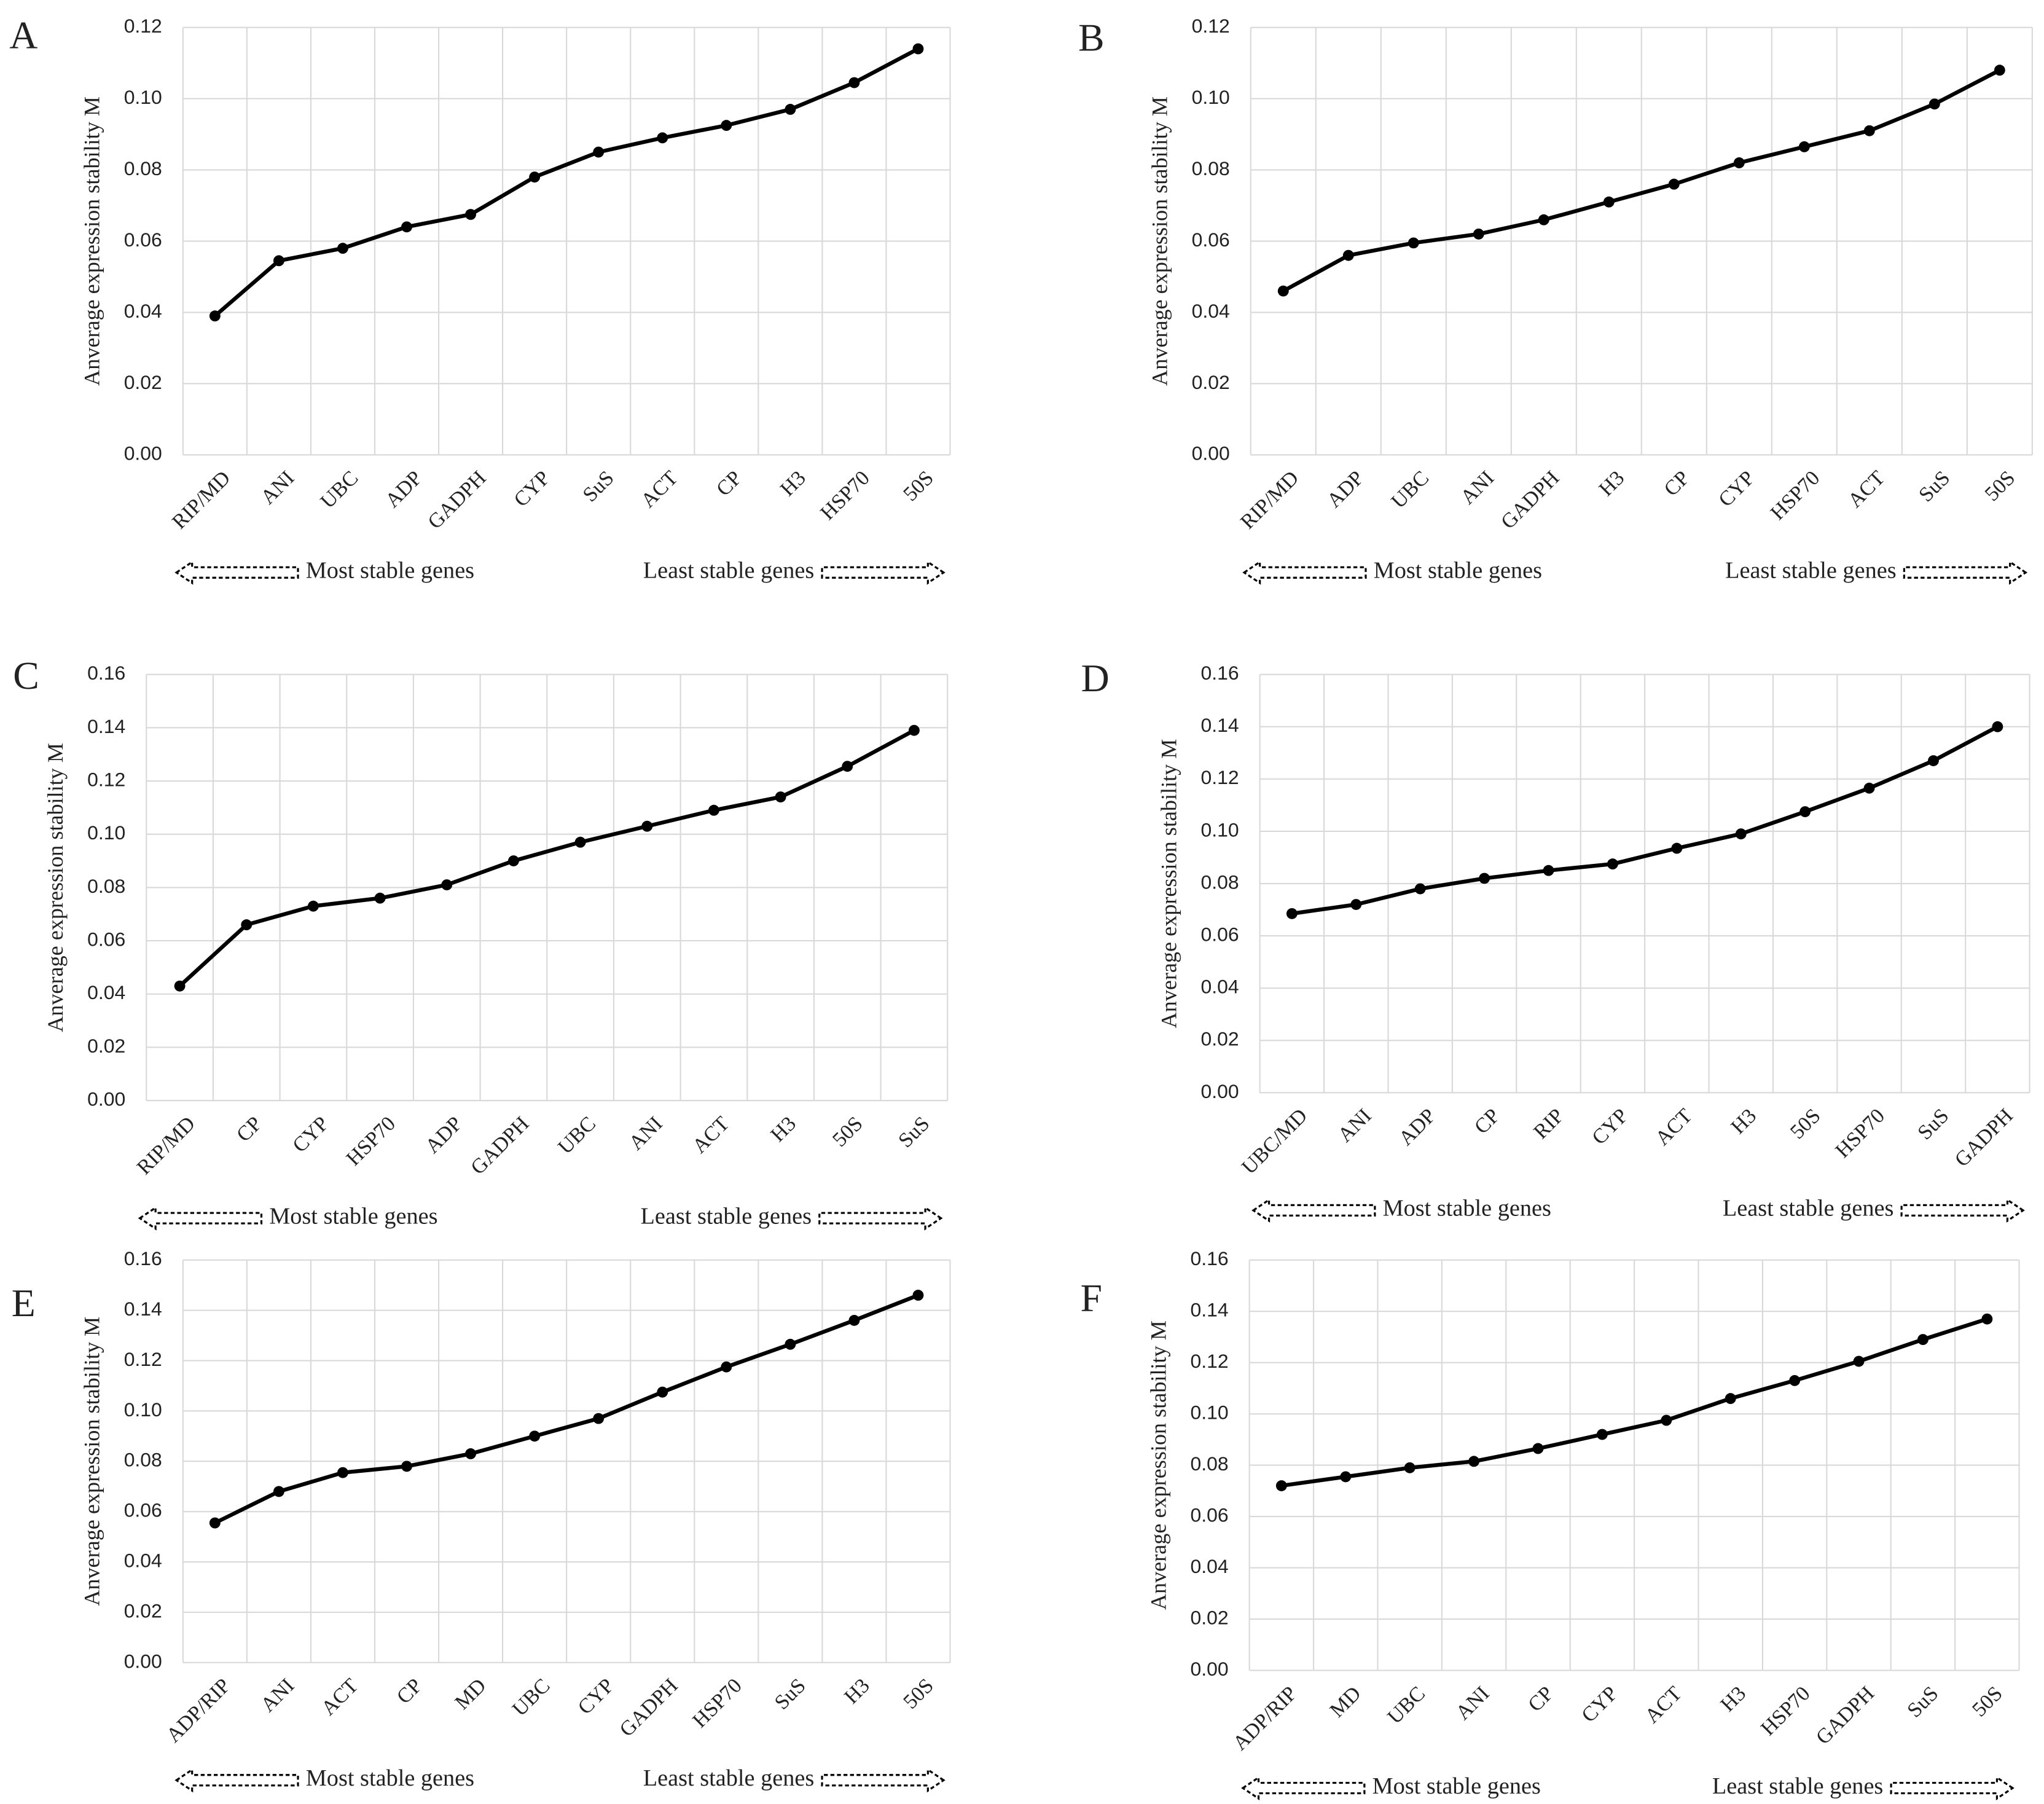  I want to click on x-tick-label: ANI, so click(1477, 487).